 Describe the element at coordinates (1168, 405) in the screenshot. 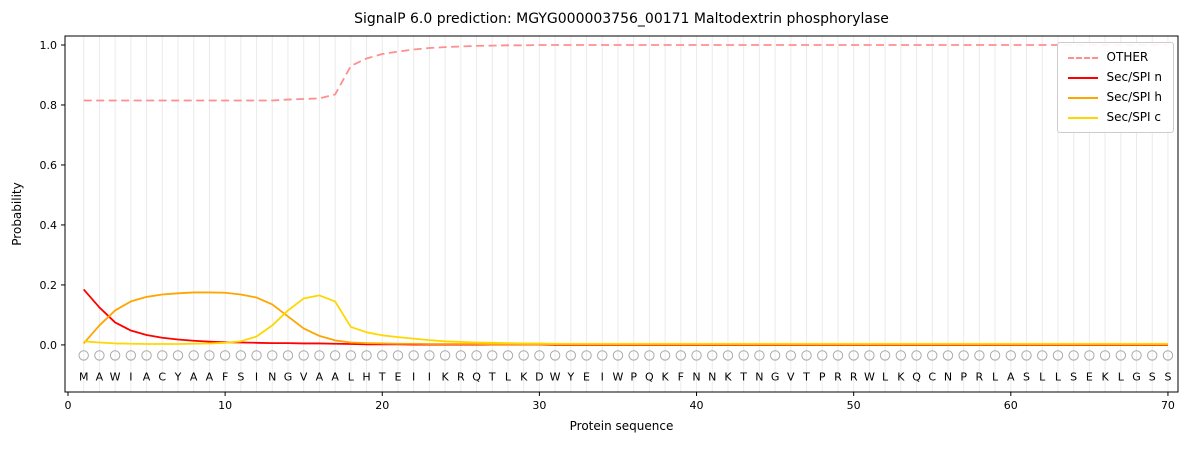

I see `x-tick-label: 70` at that location.